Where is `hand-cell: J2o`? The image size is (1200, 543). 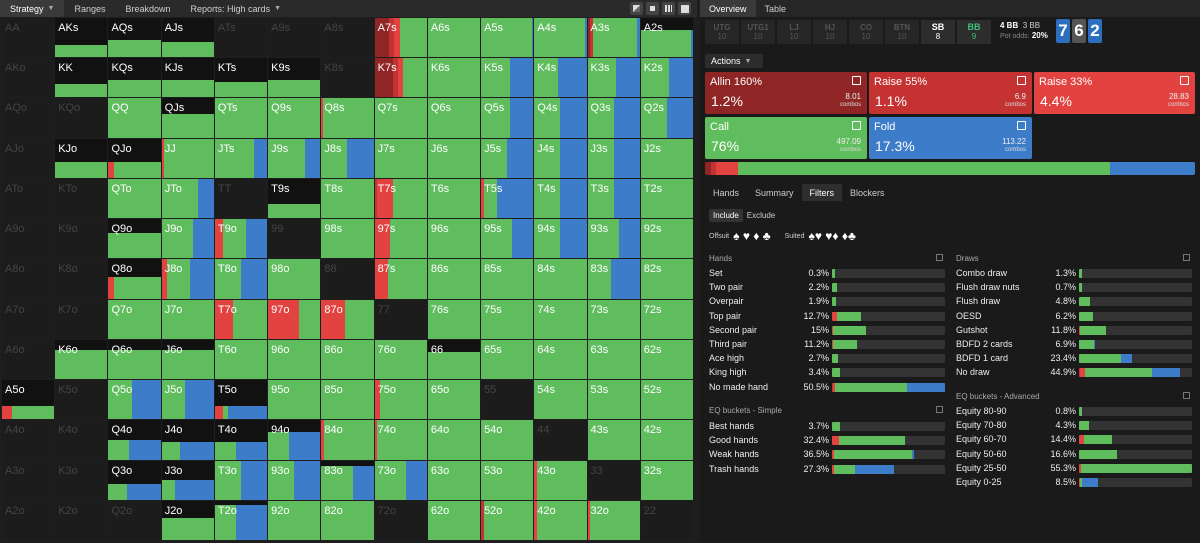 hand-cell: J2o is located at coordinates (187, 520).